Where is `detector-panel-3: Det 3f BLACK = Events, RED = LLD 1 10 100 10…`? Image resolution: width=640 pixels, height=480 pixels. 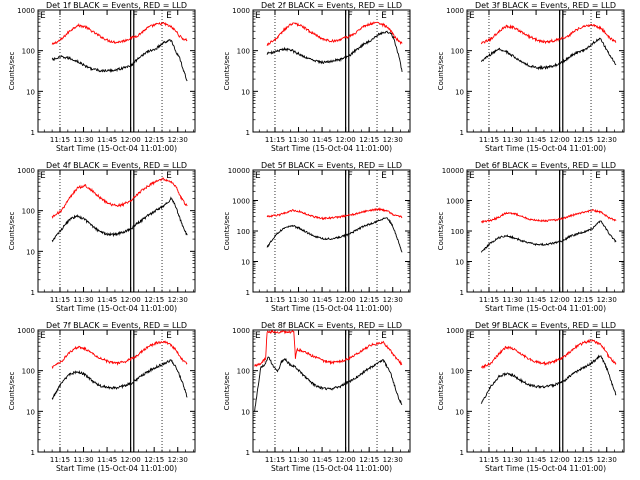 detector-panel-3: Det 3f BLACK = Events, RED = LLD 1 10 100 10… is located at coordinates (531, 77).